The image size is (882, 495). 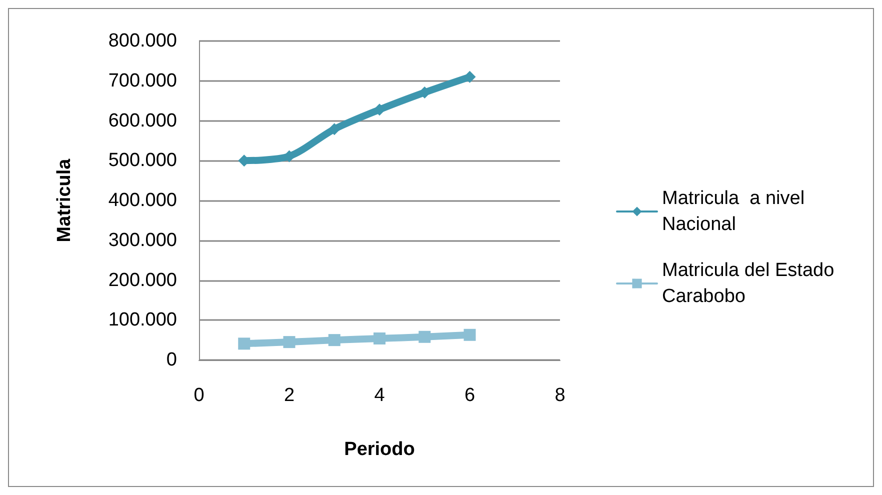 I want to click on x-tick-label: 0, so click(x=199, y=395).